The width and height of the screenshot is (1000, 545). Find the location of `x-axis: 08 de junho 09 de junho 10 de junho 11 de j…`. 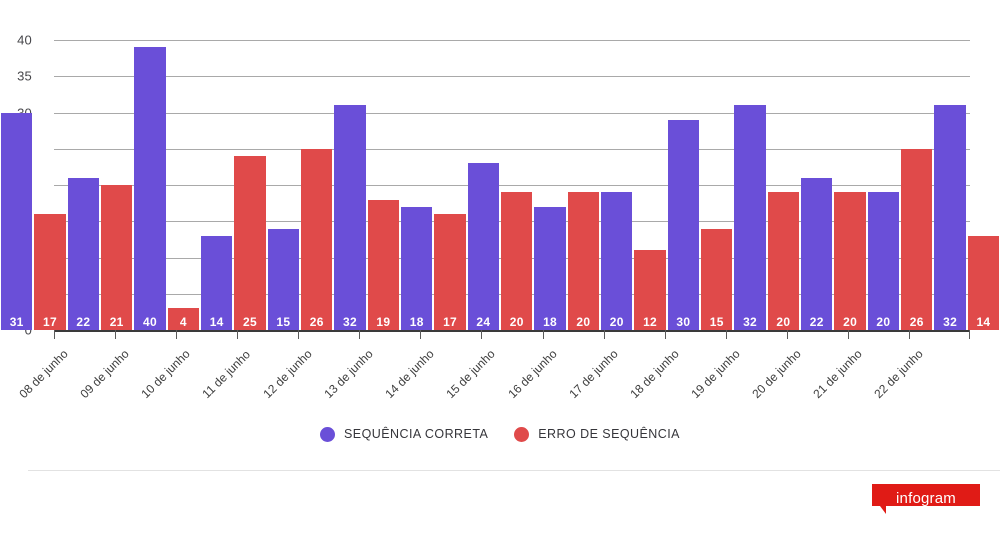

x-axis: 08 de junho 09 de junho 10 de junho 11 de j… is located at coordinates (493, 370).